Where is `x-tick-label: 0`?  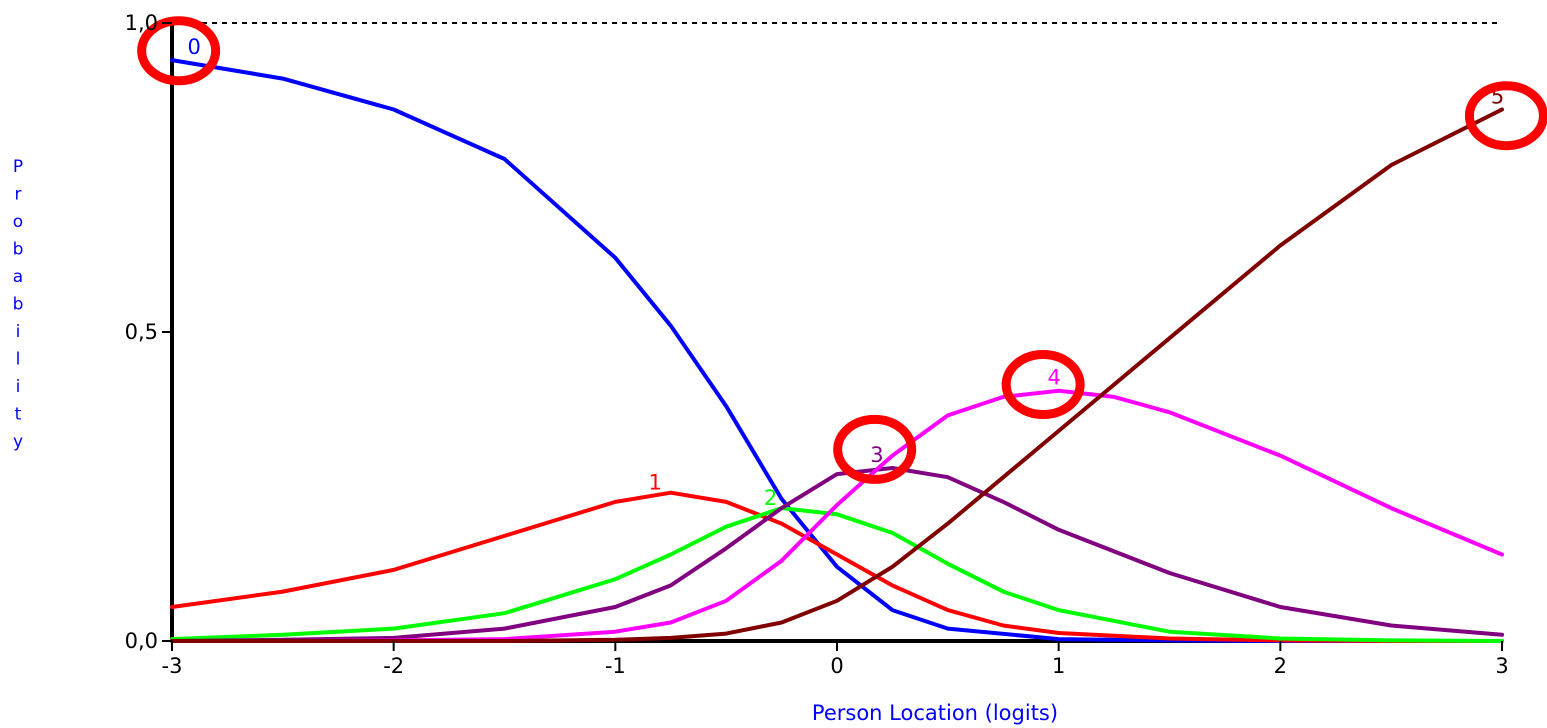
x-tick-label: 0 is located at coordinates (836, 666).